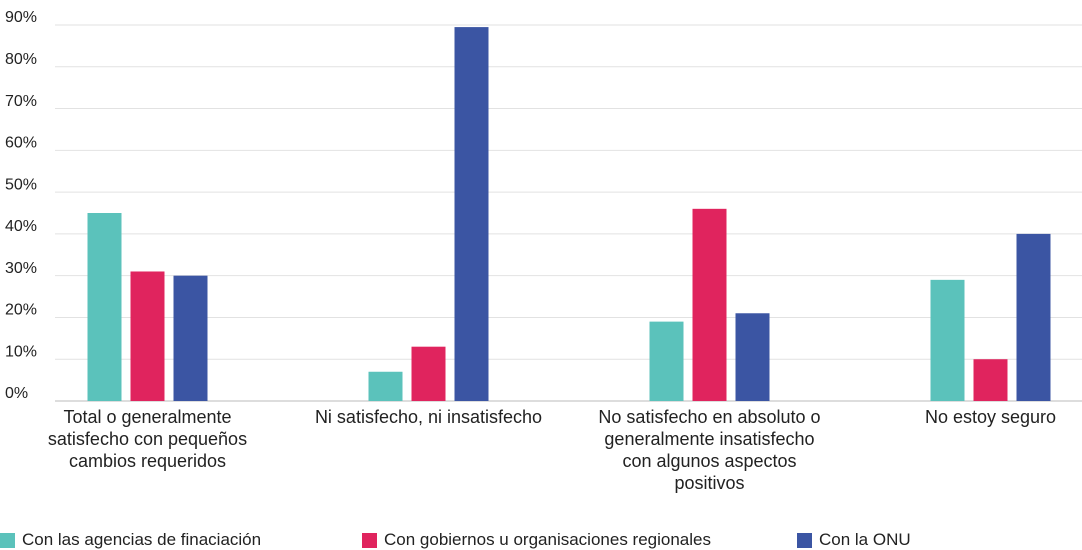  What do you see at coordinates (21, 268) in the screenshot?
I see `y-tick-label: 30%` at bounding box center [21, 268].